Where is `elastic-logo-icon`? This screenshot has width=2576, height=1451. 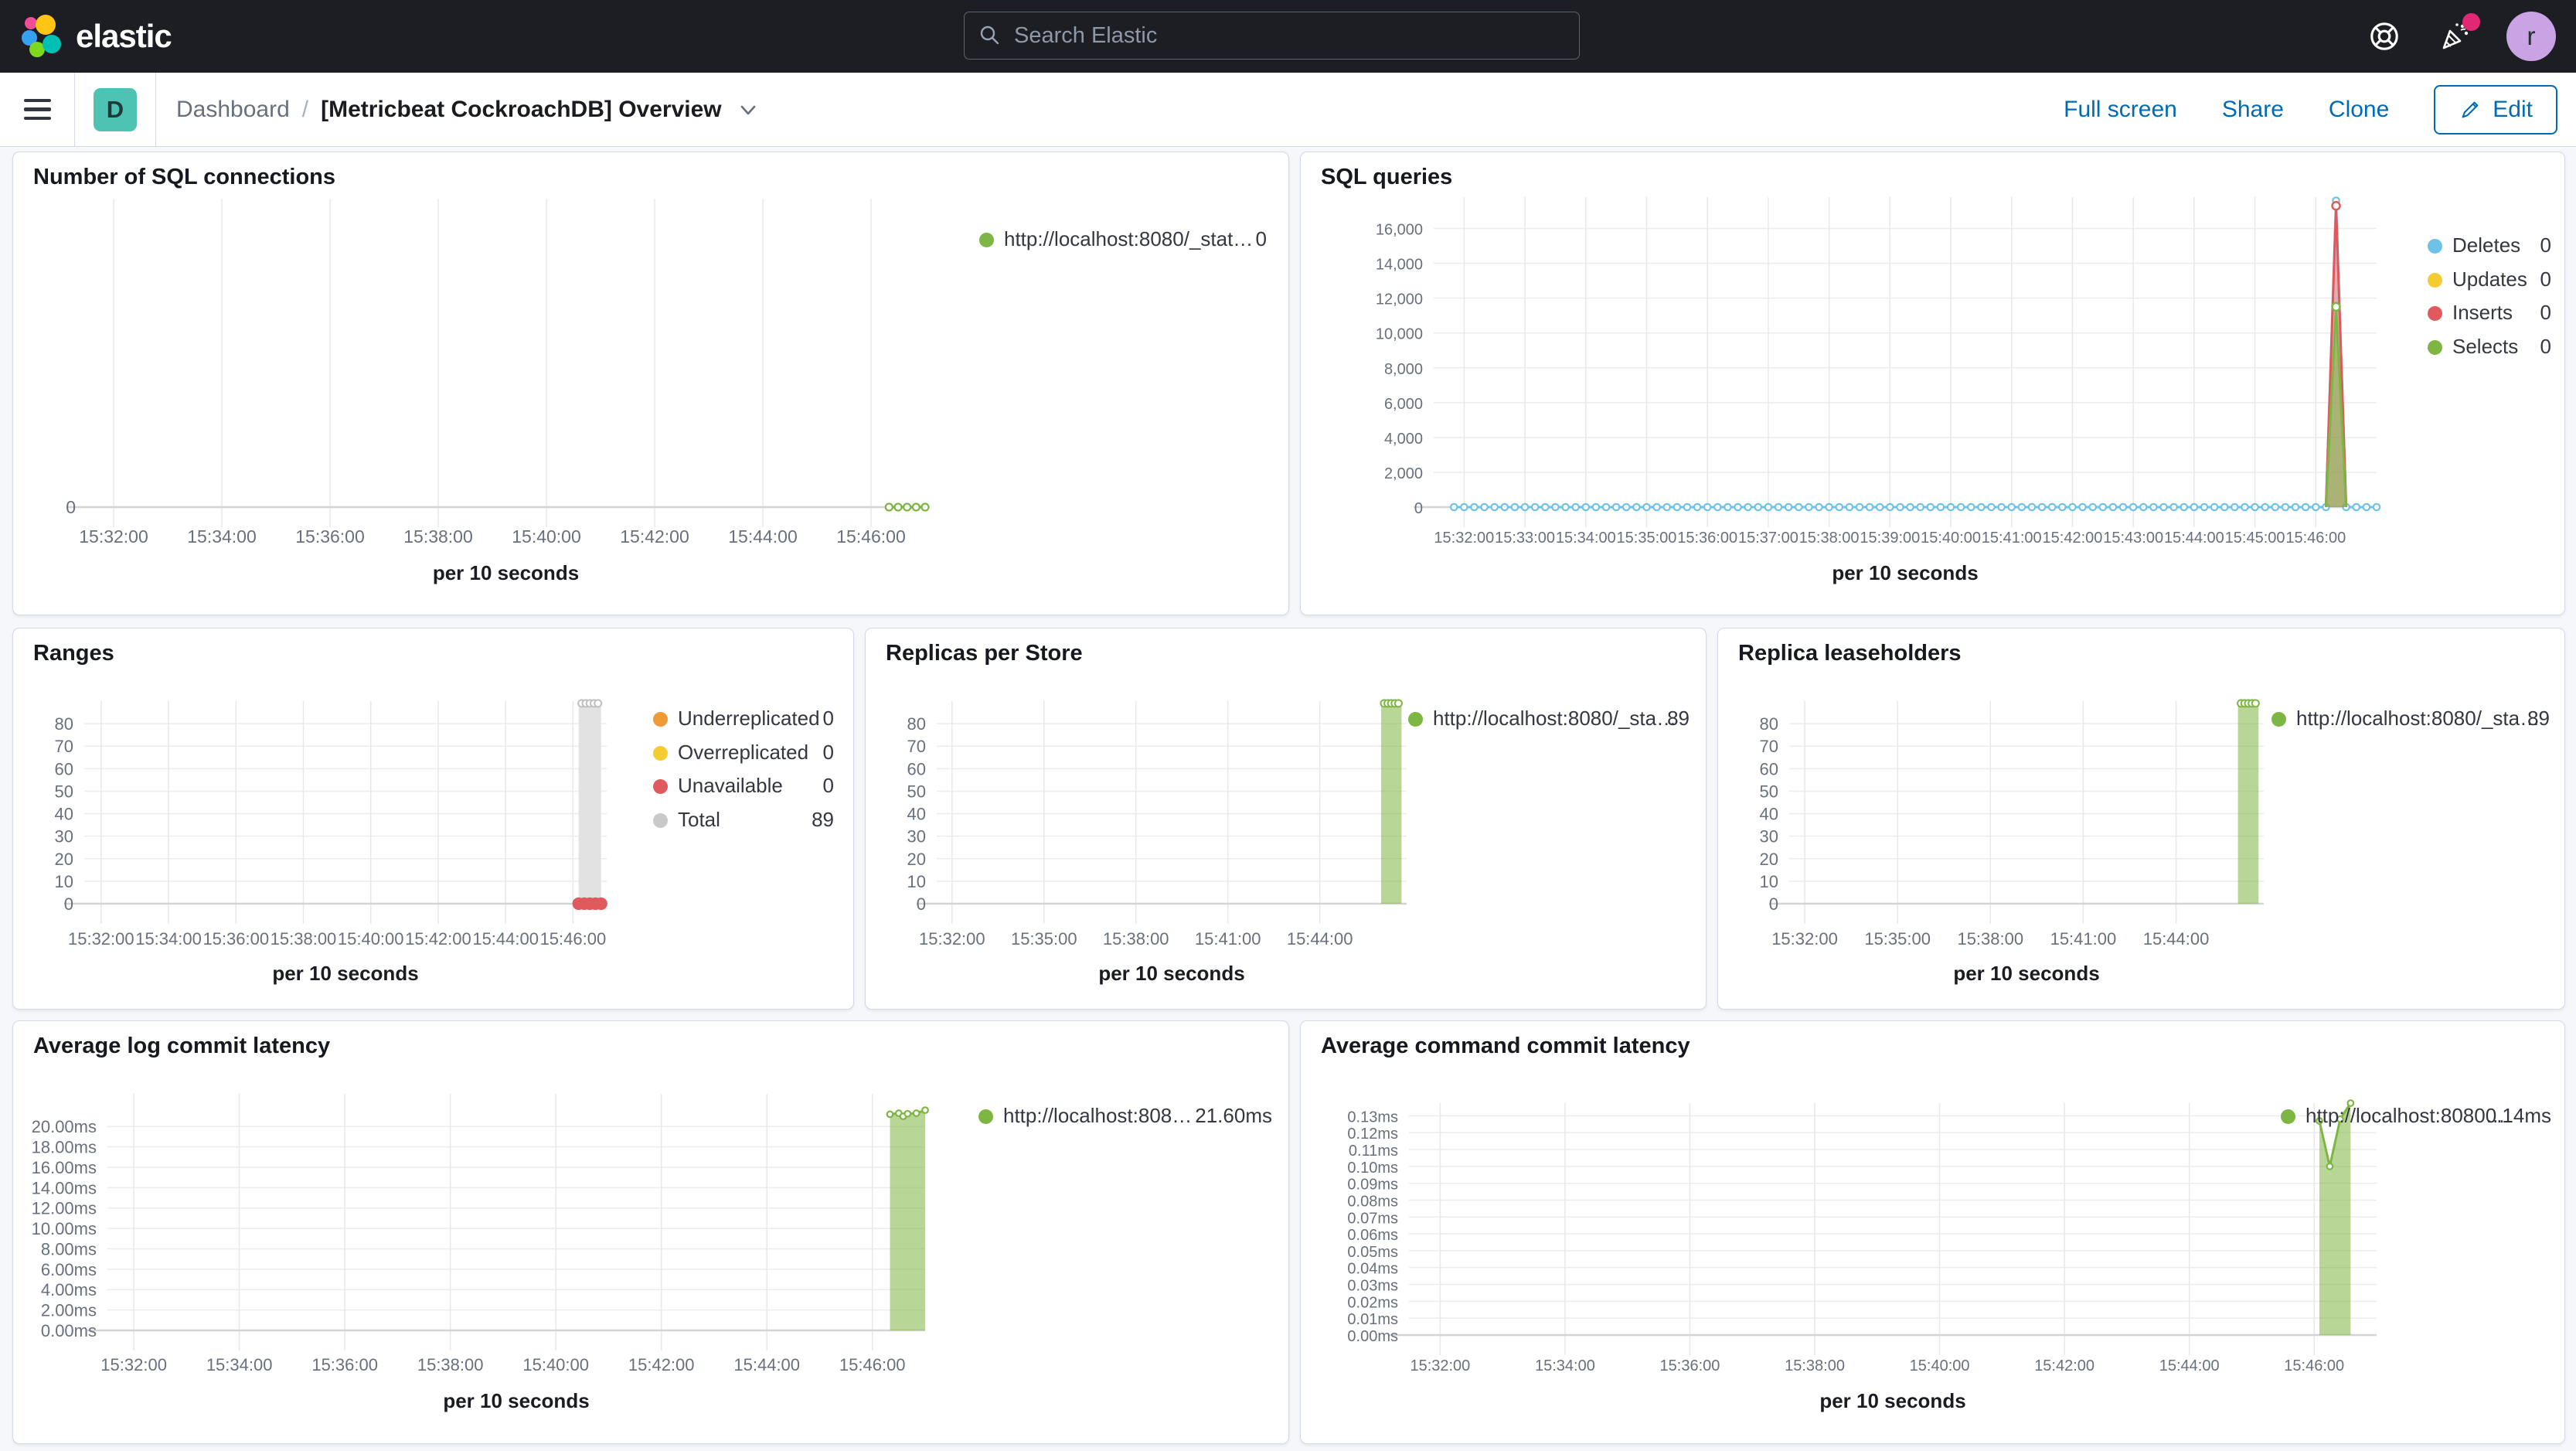 elastic-logo-icon is located at coordinates (41, 36).